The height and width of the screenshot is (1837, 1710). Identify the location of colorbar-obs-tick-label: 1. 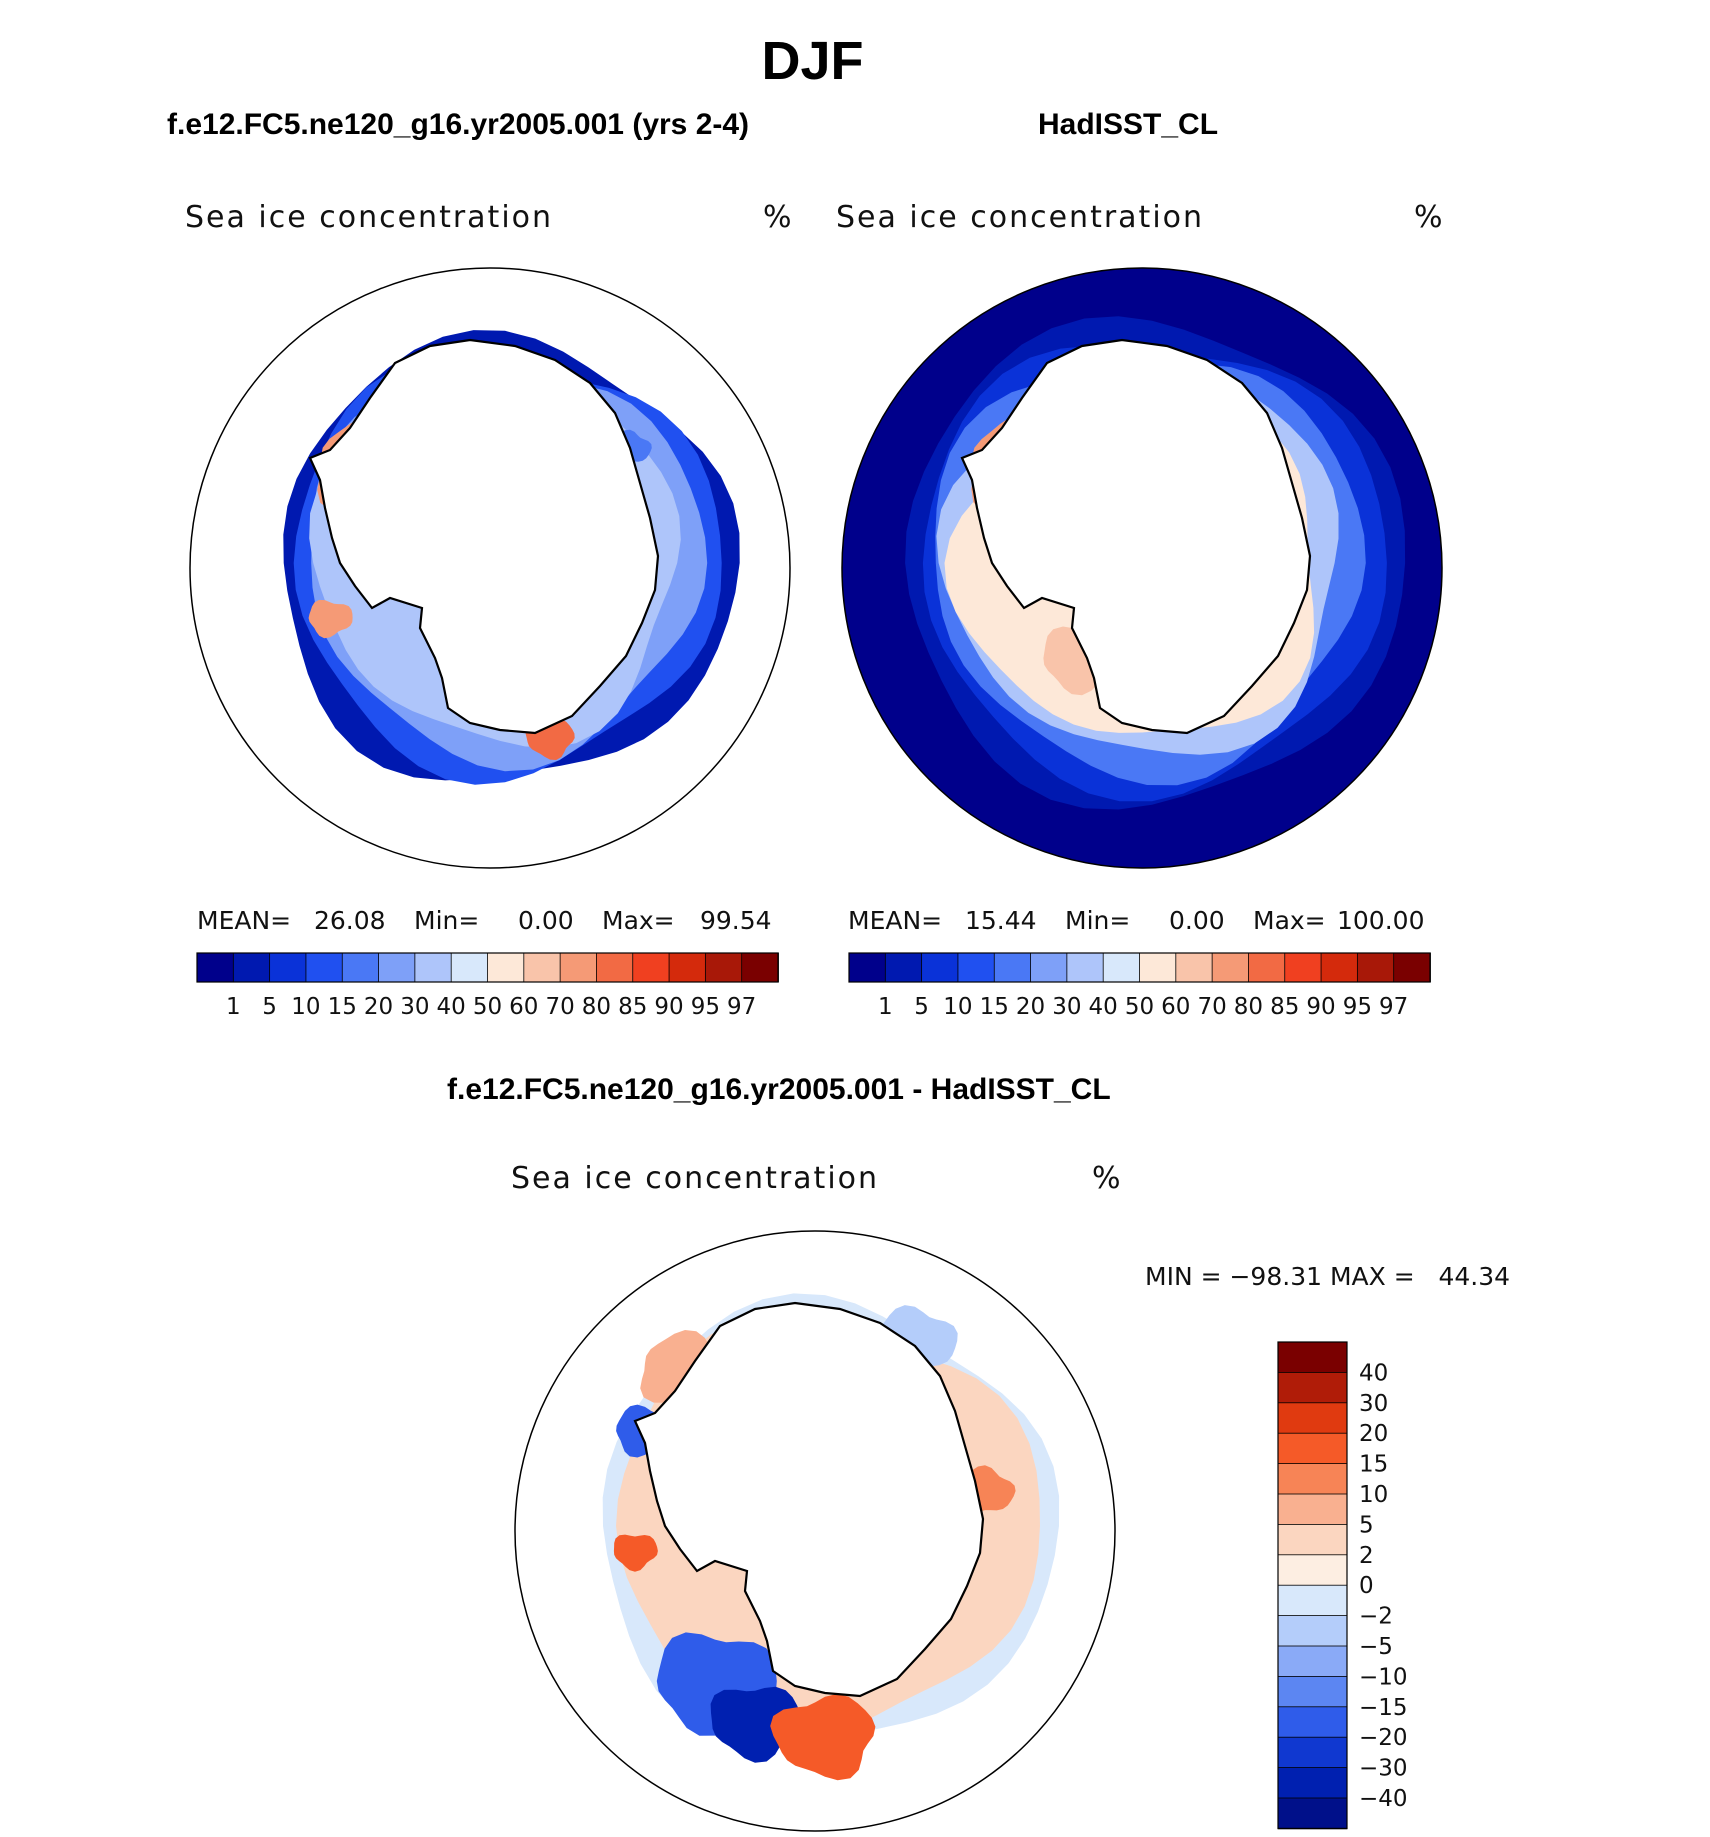
(885, 1007).